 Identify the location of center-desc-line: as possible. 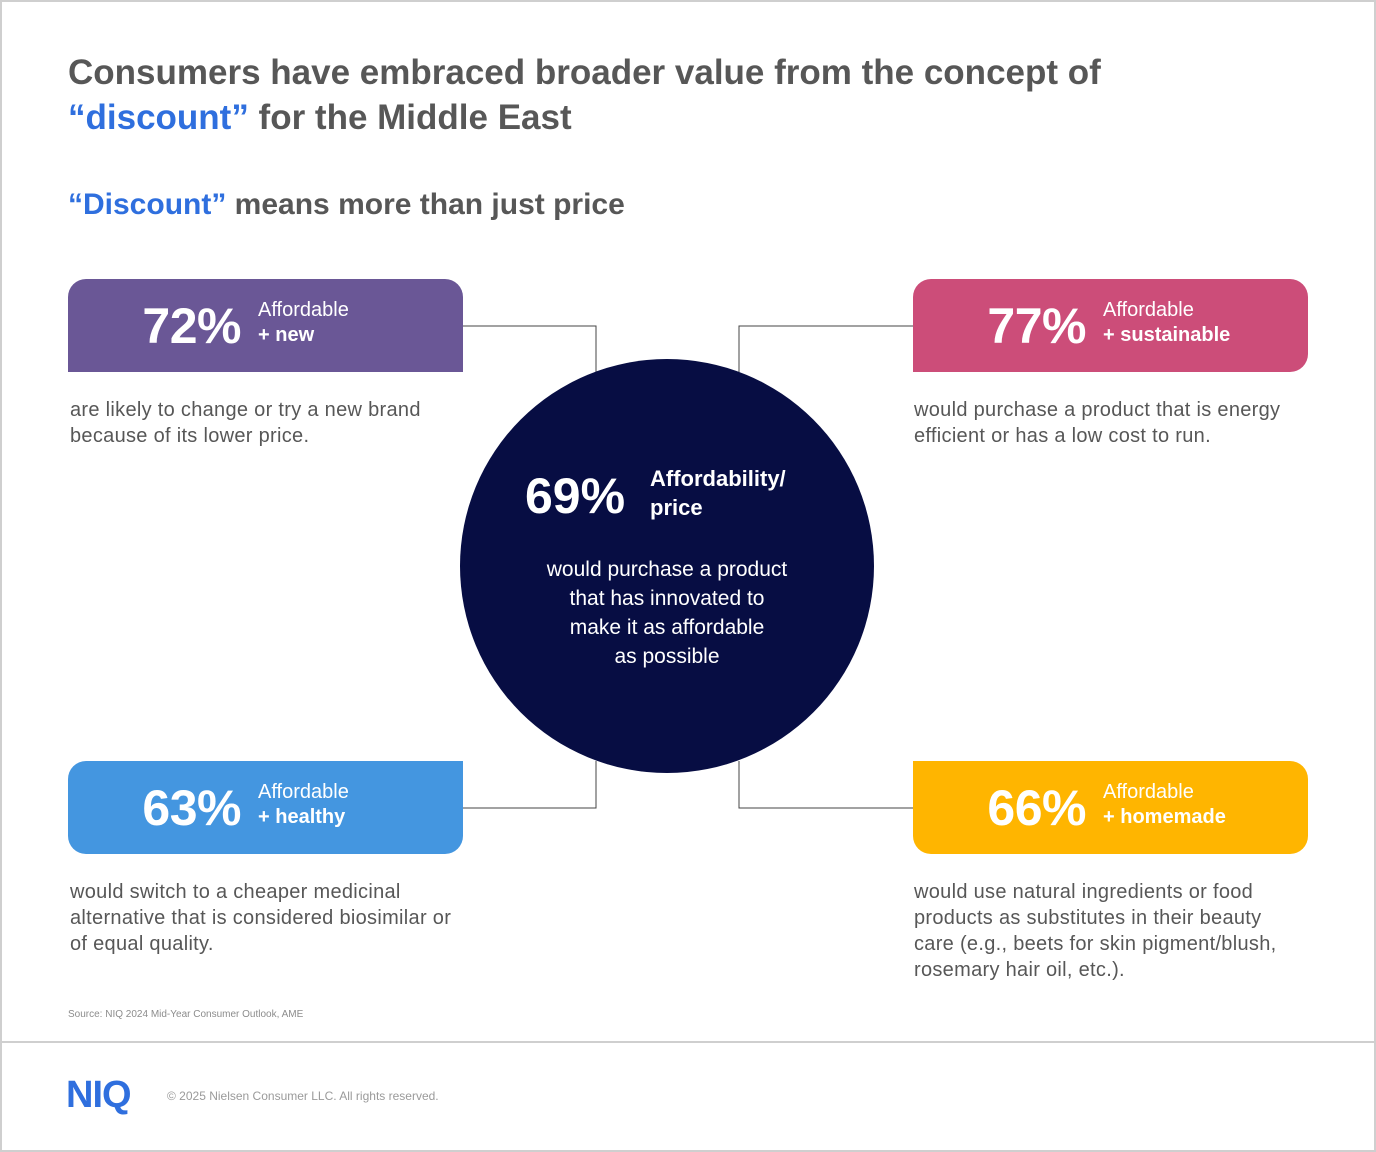
(667, 656).